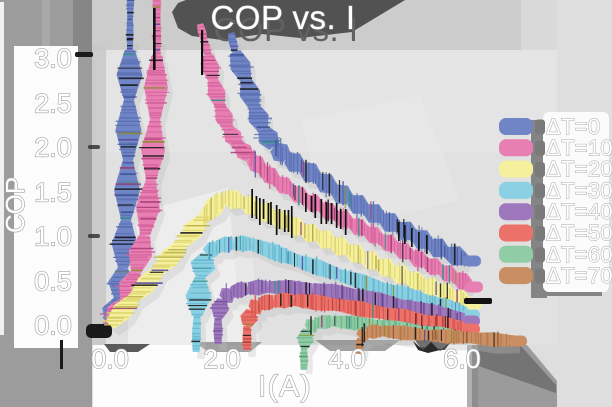 The height and width of the screenshot is (407, 612). Describe the element at coordinates (53, 104) in the screenshot. I see `svg-text: 2.5` at that location.